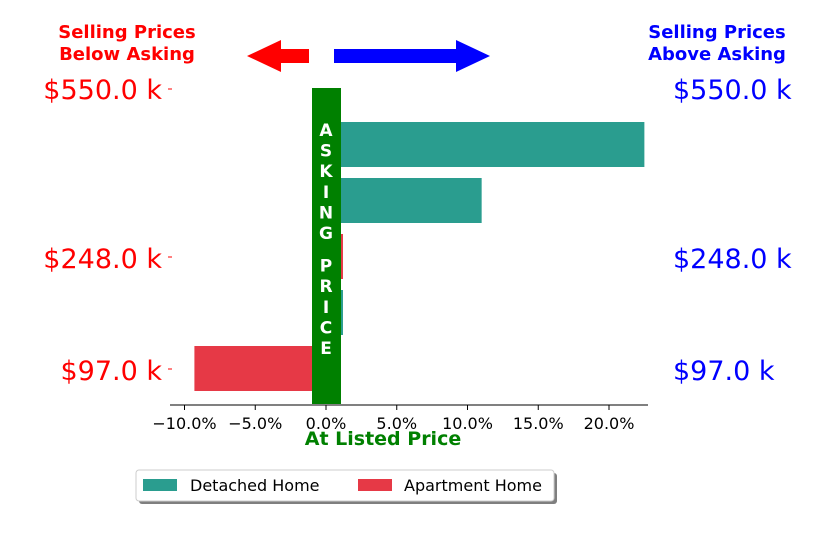  Describe the element at coordinates (326, 423) in the screenshot. I see `x-tick-label-2: 0.0%` at that location.